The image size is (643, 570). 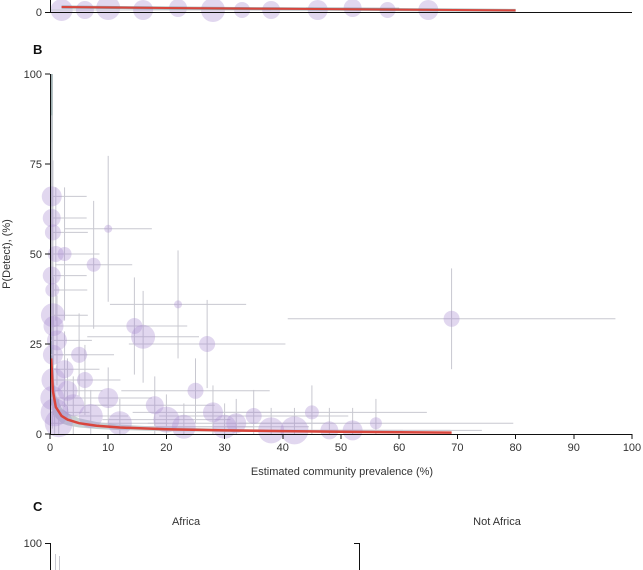 What do you see at coordinates (341, 448) in the screenshot?
I see `panel-b-x-tick-label: 50` at bounding box center [341, 448].